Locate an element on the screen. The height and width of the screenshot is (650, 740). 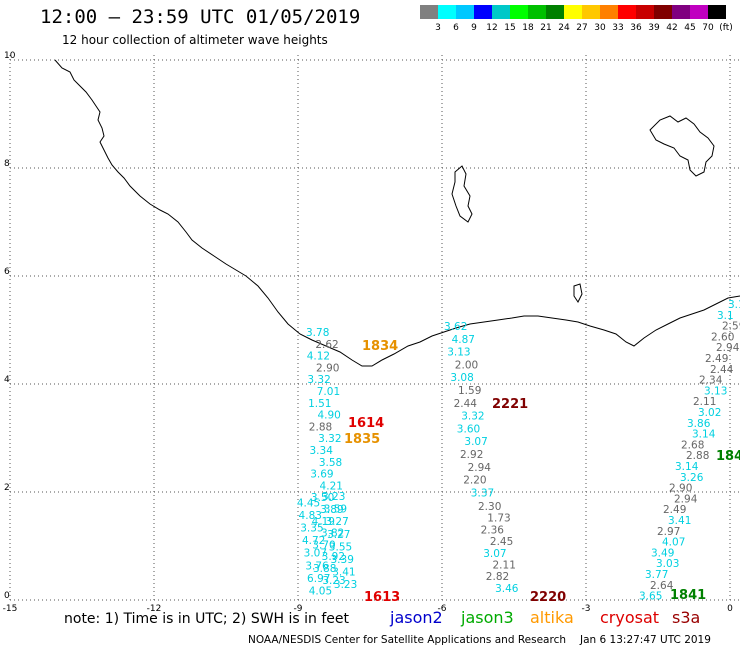
wave-height-label: 2.60 is located at coordinates (722, 337).